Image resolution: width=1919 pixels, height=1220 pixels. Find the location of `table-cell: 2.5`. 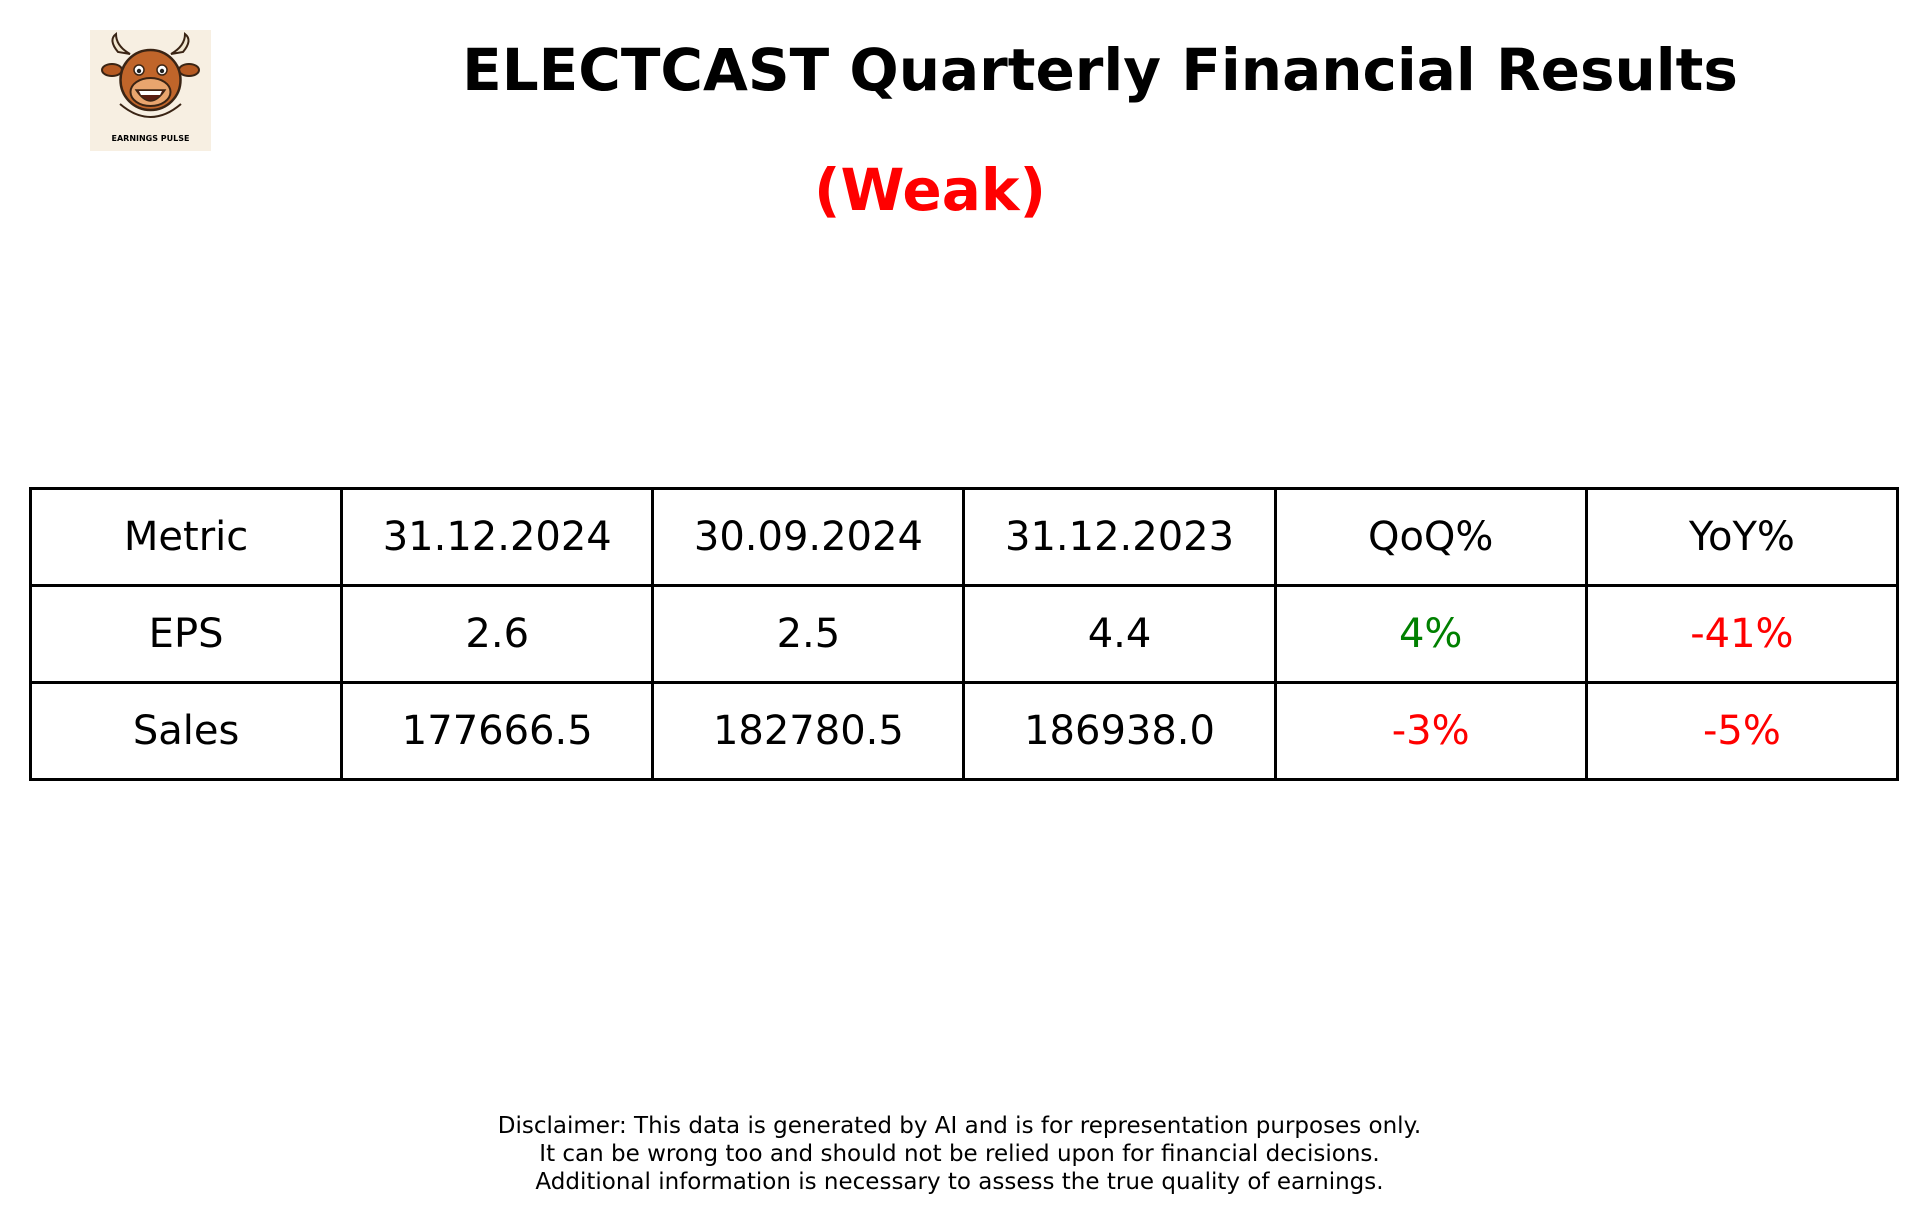

table-cell: 2.5 is located at coordinates (808, 634).